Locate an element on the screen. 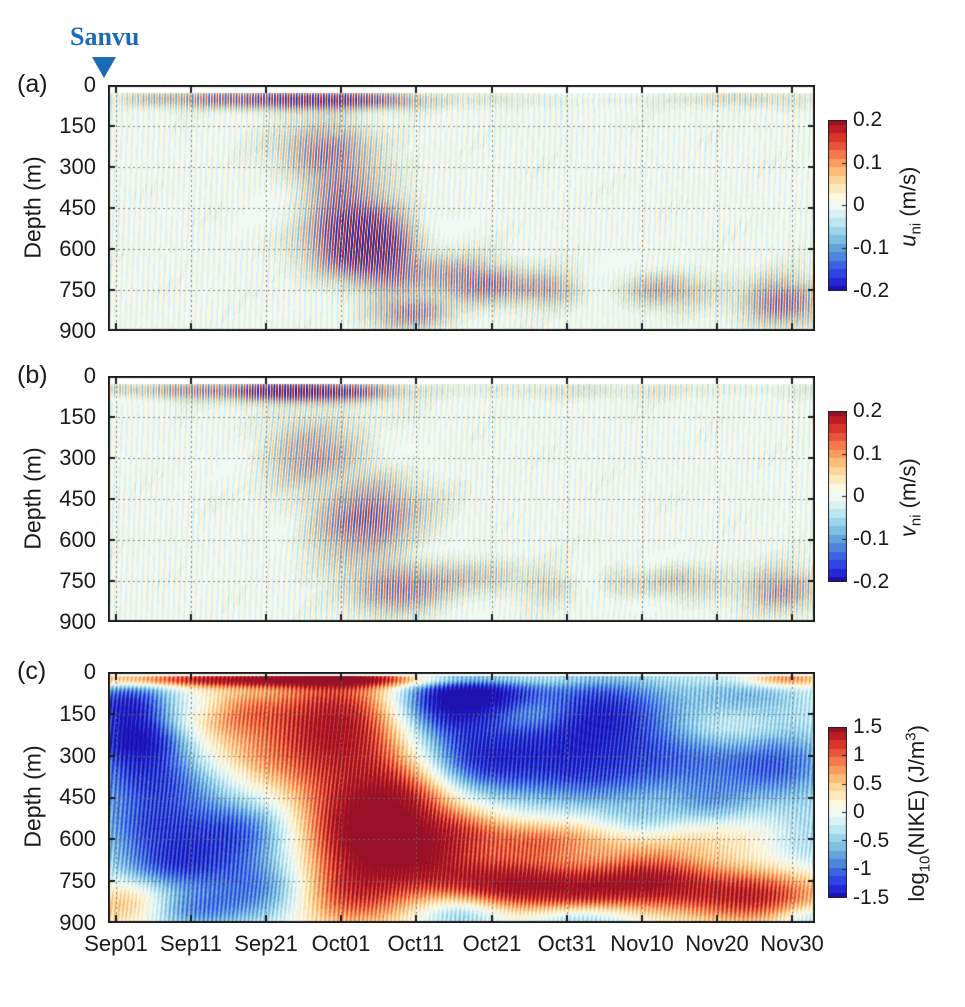  xtick-nov30: Nov30 is located at coordinates (792, 943).